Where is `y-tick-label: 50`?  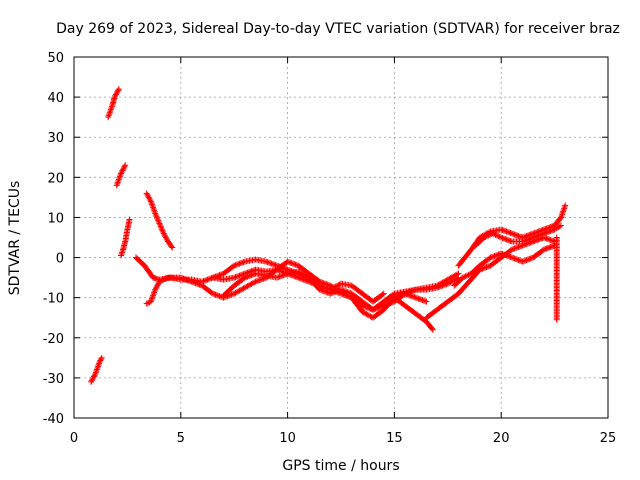 y-tick-label: 50 is located at coordinates (55, 58).